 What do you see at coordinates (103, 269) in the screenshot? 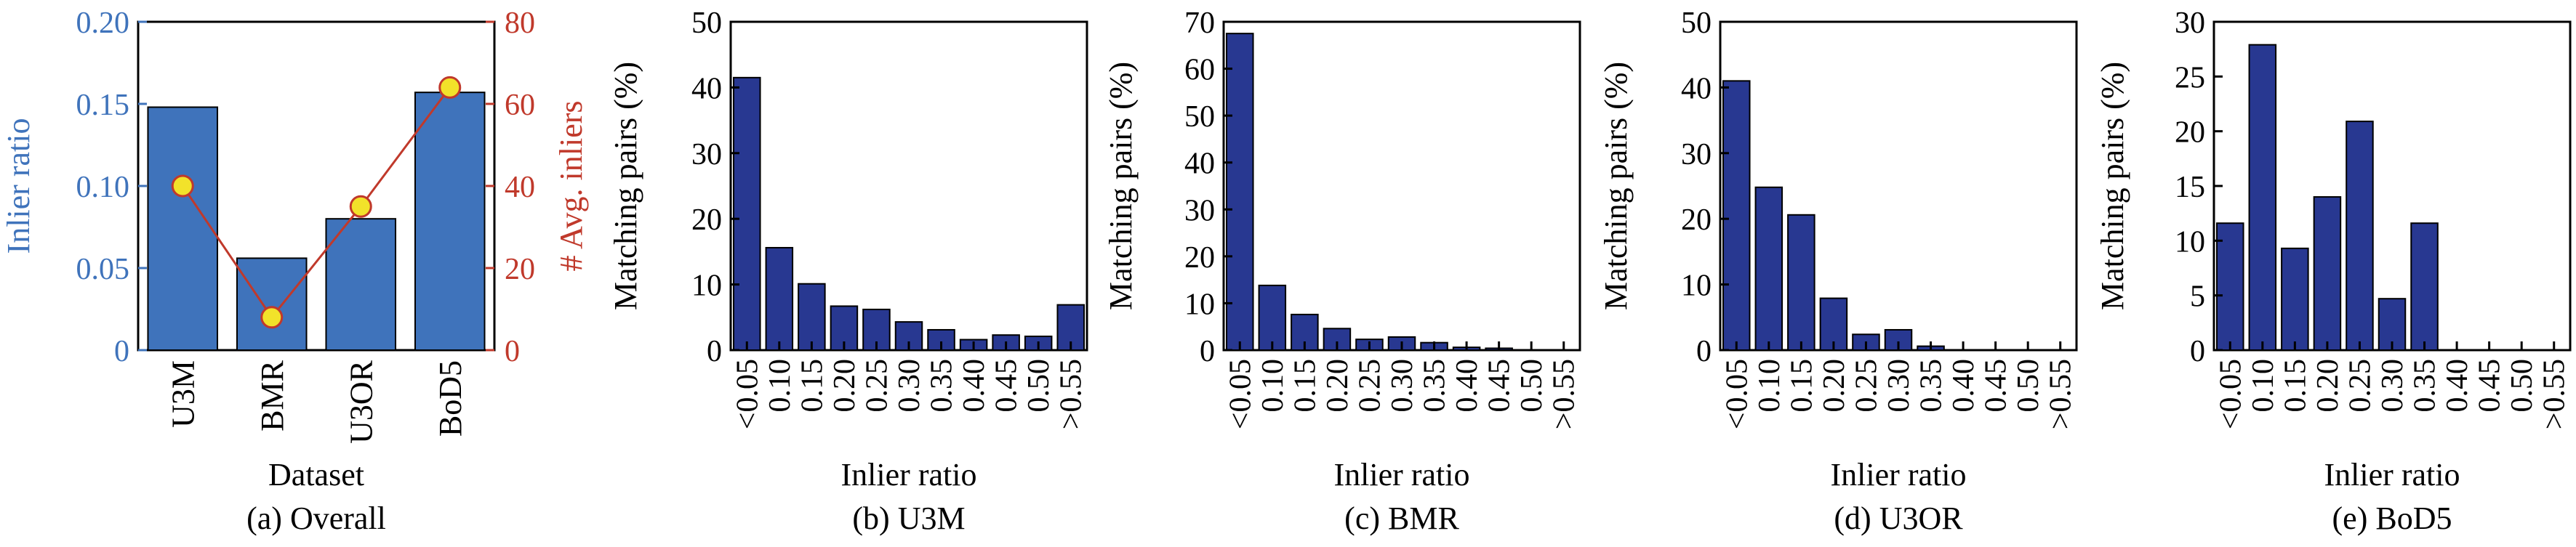
I see `y-tick-label: 0.05` at bounding box center [103, 269].